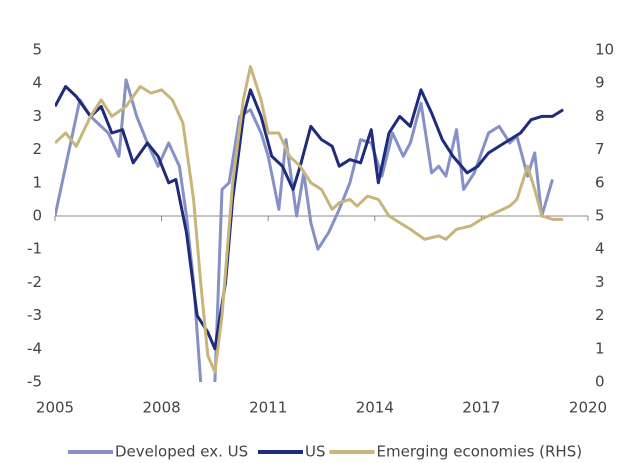 This screenshot has width=634, height=463. I want to click on y2-tick-label: 6, so click(600, 182).